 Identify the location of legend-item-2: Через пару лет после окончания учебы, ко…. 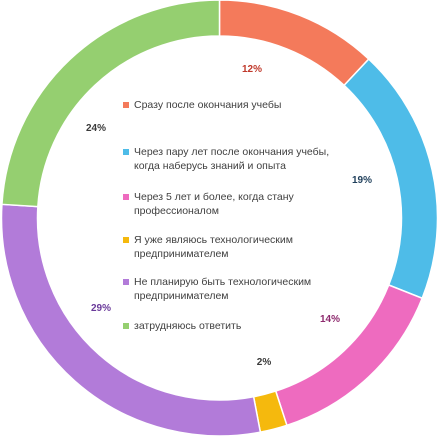
(235, 159).